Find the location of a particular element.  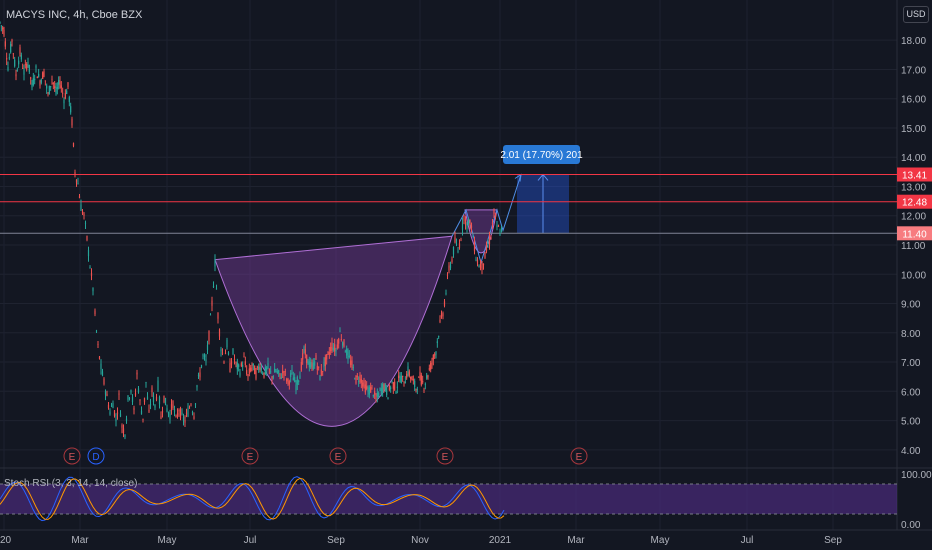

y-tick-label: 11.00 is located at coordinates (913, 246).